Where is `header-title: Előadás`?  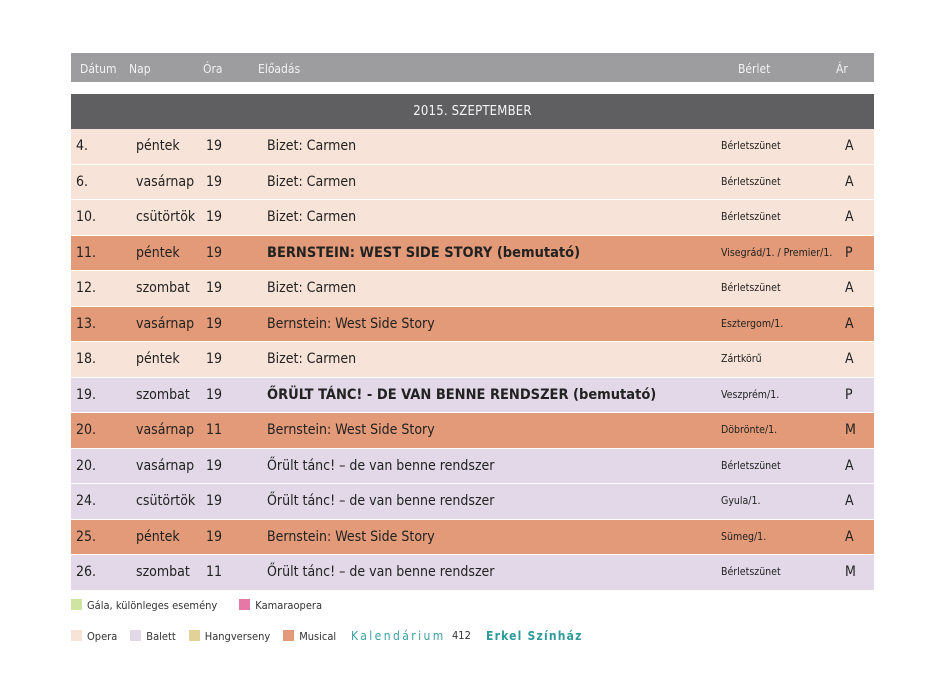
header-title: Előadás is located at coordinates (279, 69).